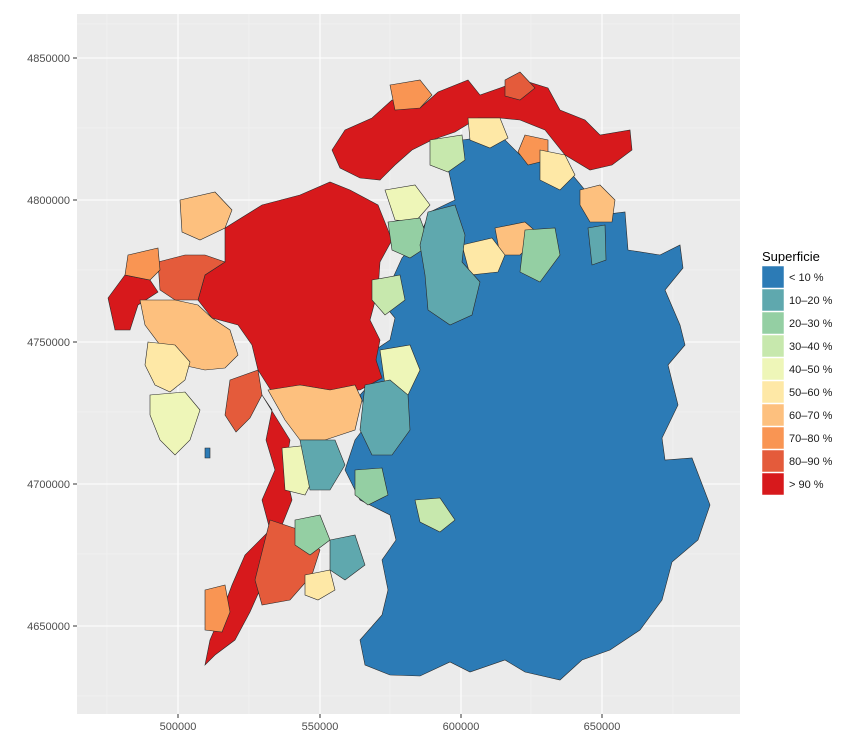 This screenshot has width=850, height=756. Describe the element at coordinates (320, 727) in the screenshot. I see `x-tick-label: 550000` at that location.